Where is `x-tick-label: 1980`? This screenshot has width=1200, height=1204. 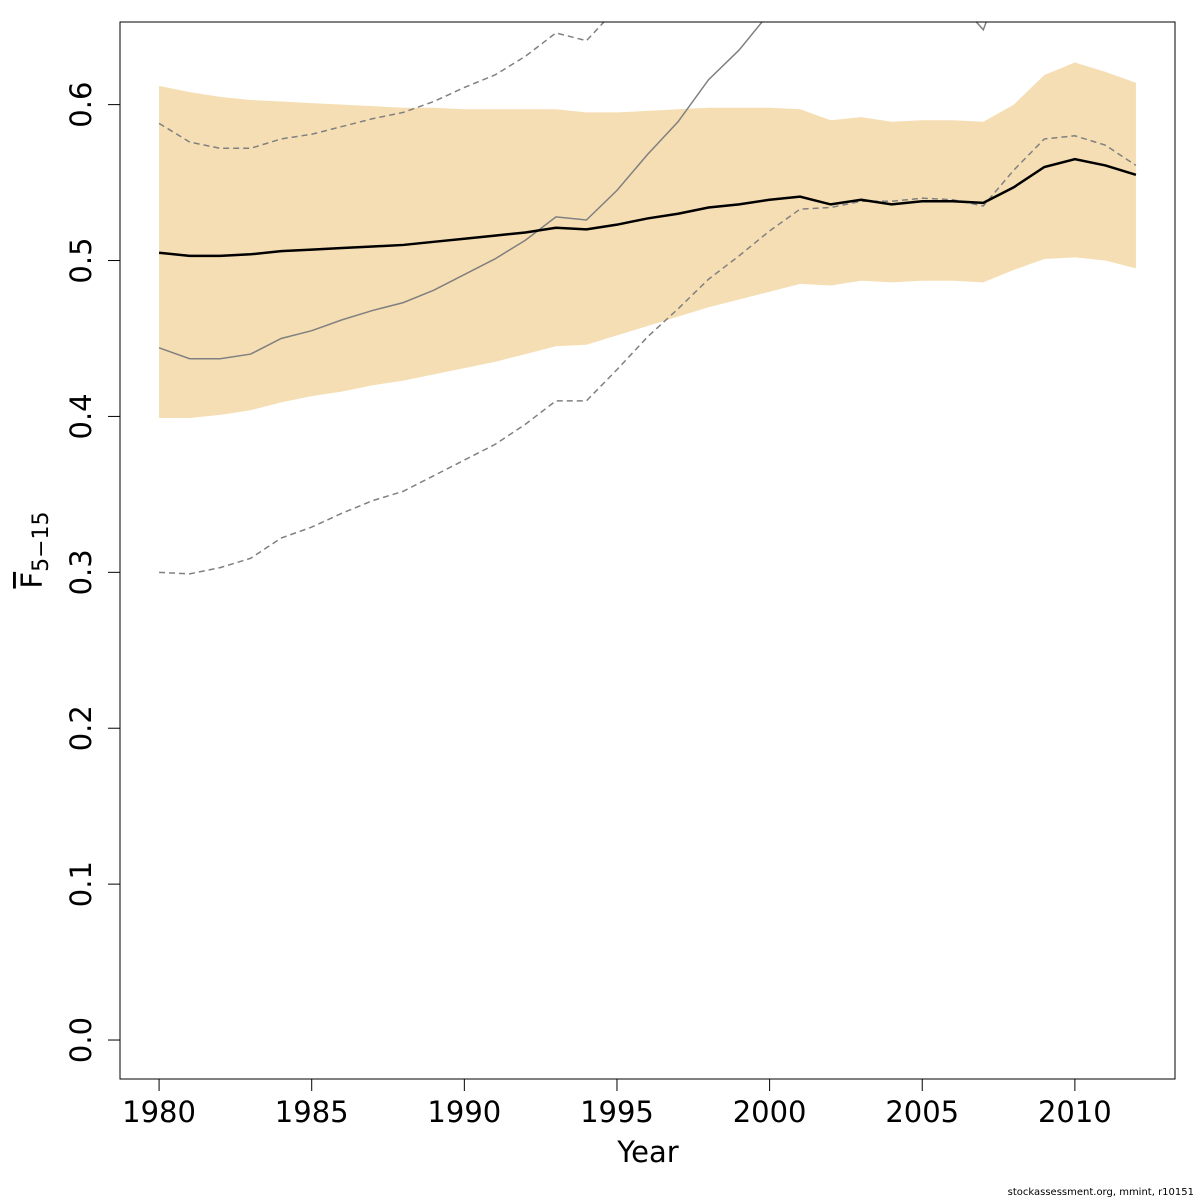
x-tick-label: 1980 is located at coordinates (159, 1112).